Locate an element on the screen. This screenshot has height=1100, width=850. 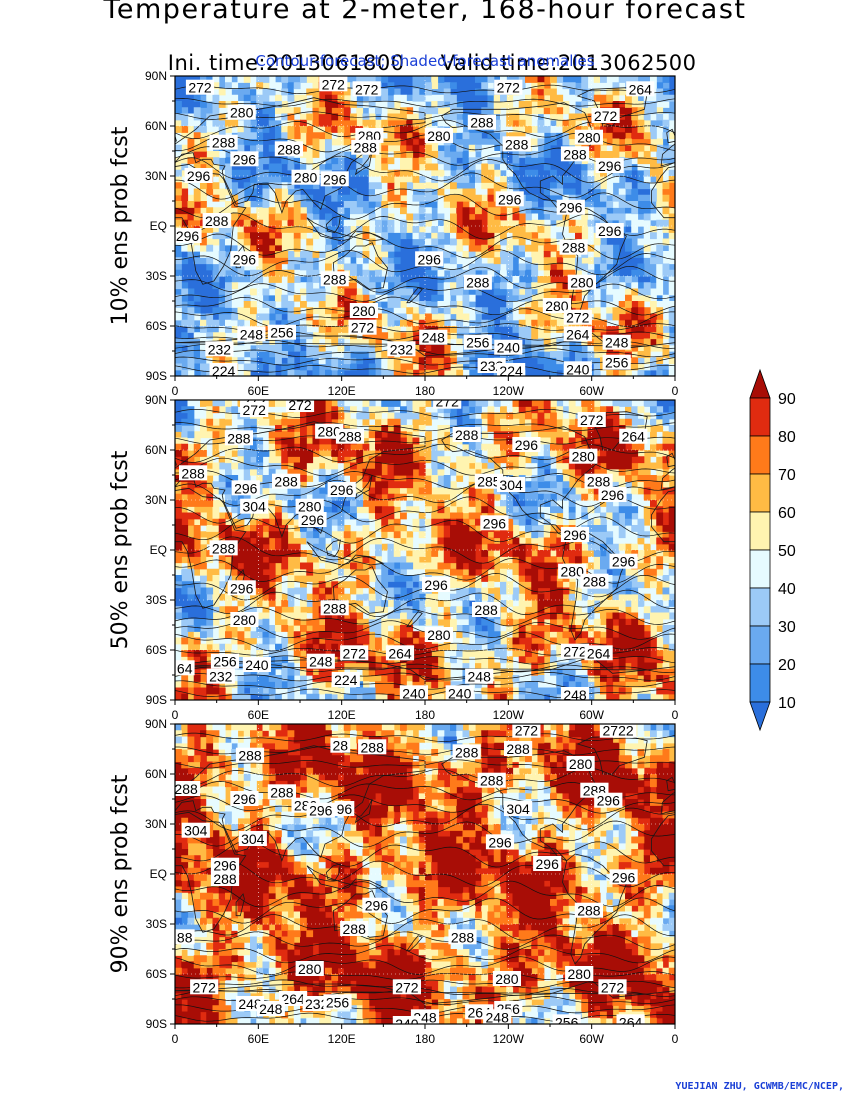
colorbar-segment is located at coordinates (760, 455).